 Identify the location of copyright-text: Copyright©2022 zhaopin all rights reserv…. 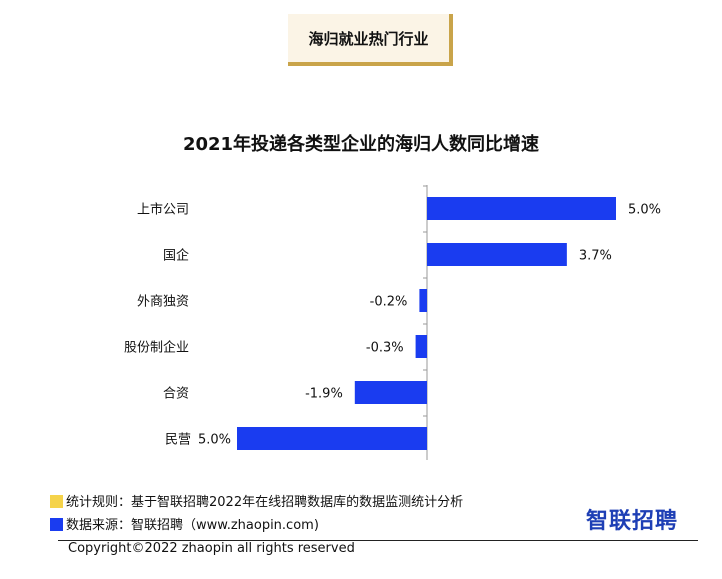
(211, 548).